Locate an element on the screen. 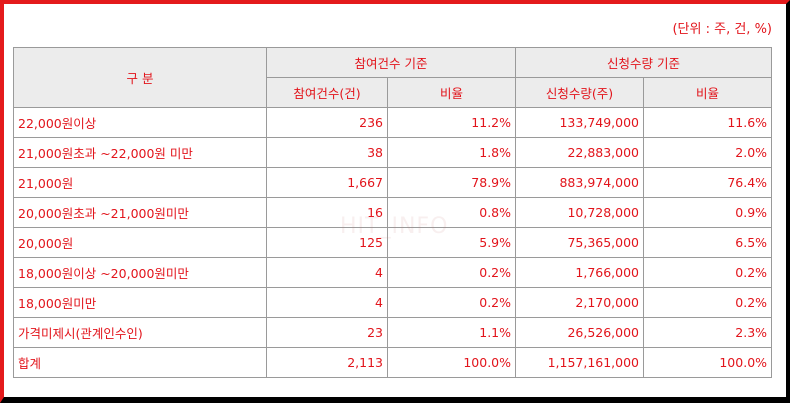  watermark: HIT_INFO is located at coordinates (394, 226).